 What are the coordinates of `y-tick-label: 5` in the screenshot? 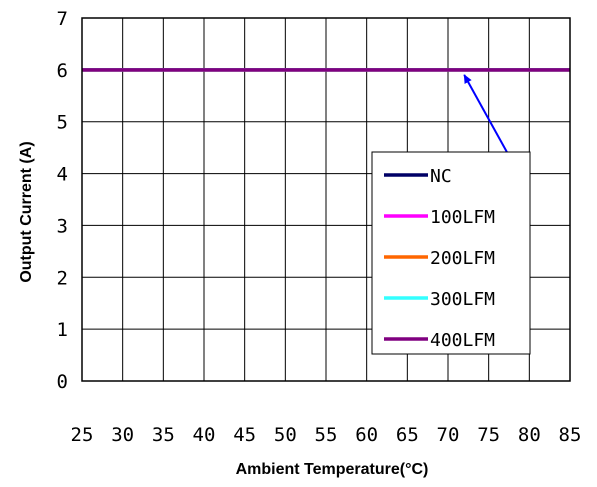 It's located at (62, 123).